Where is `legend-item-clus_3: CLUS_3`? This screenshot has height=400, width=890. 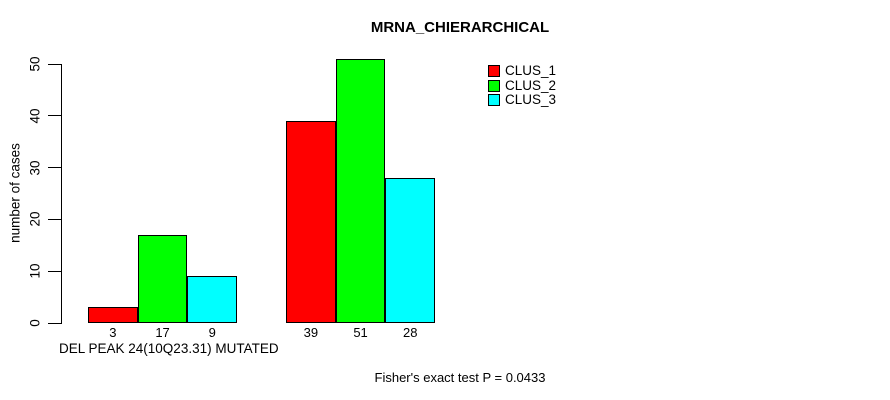
legend-item-clus_3: CLUS_3 is located at coordinates (522, 100).